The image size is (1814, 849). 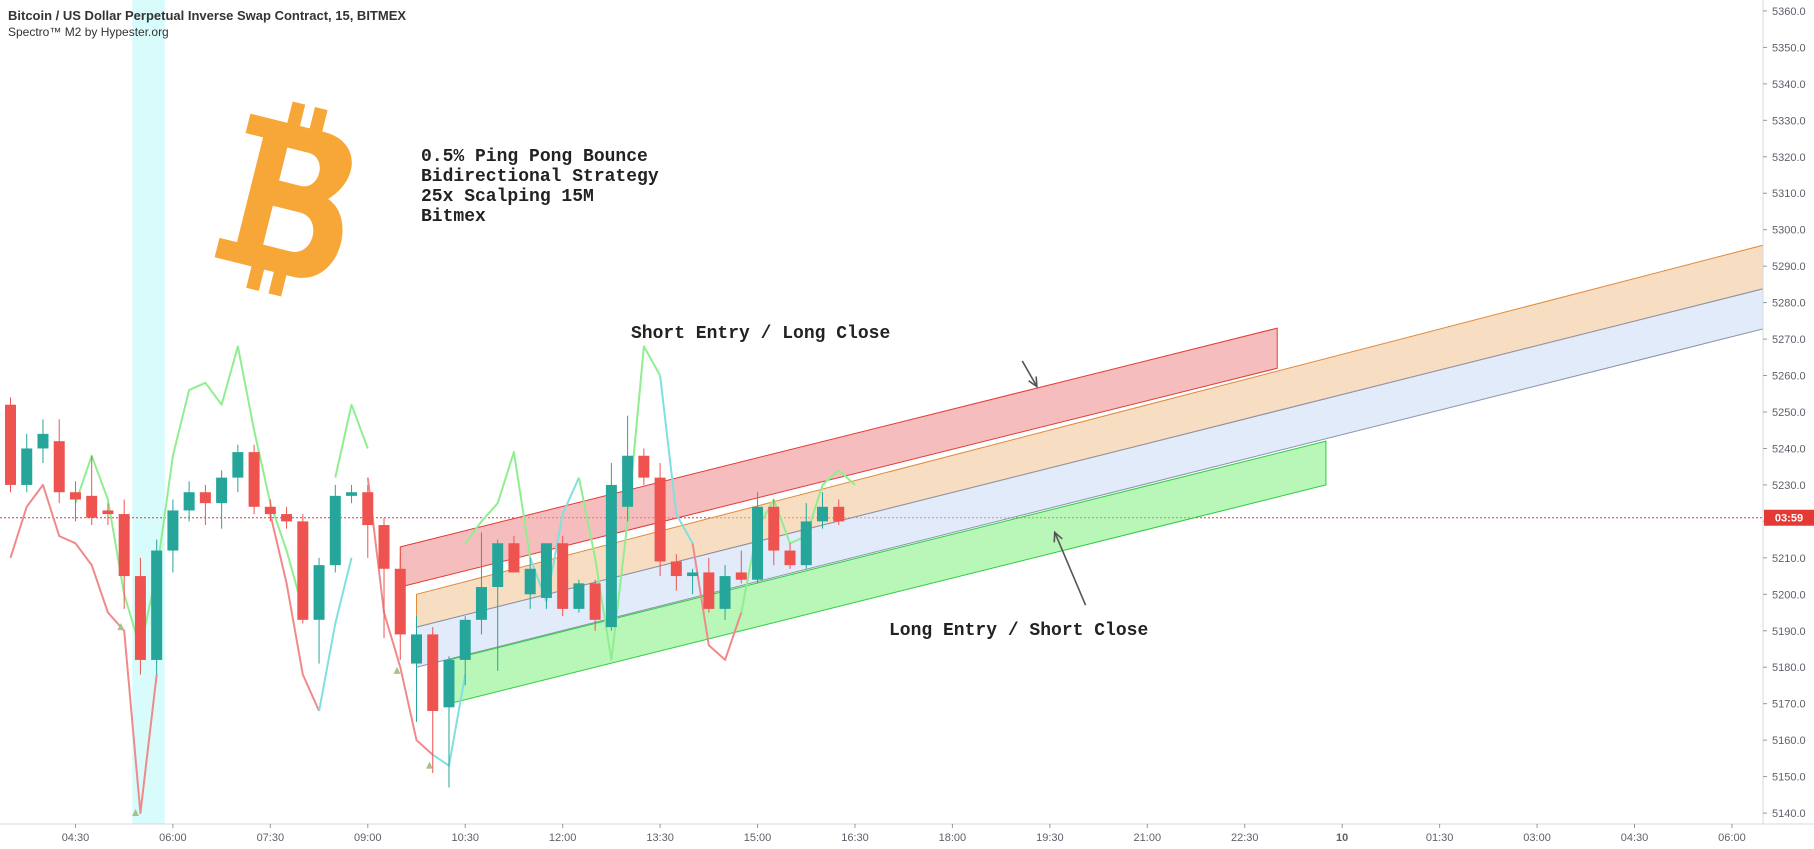 What do you see at coordinates (676, 459) in the screenshot?
I see `spectro-cyan-d` at bounding box center [676, 459].